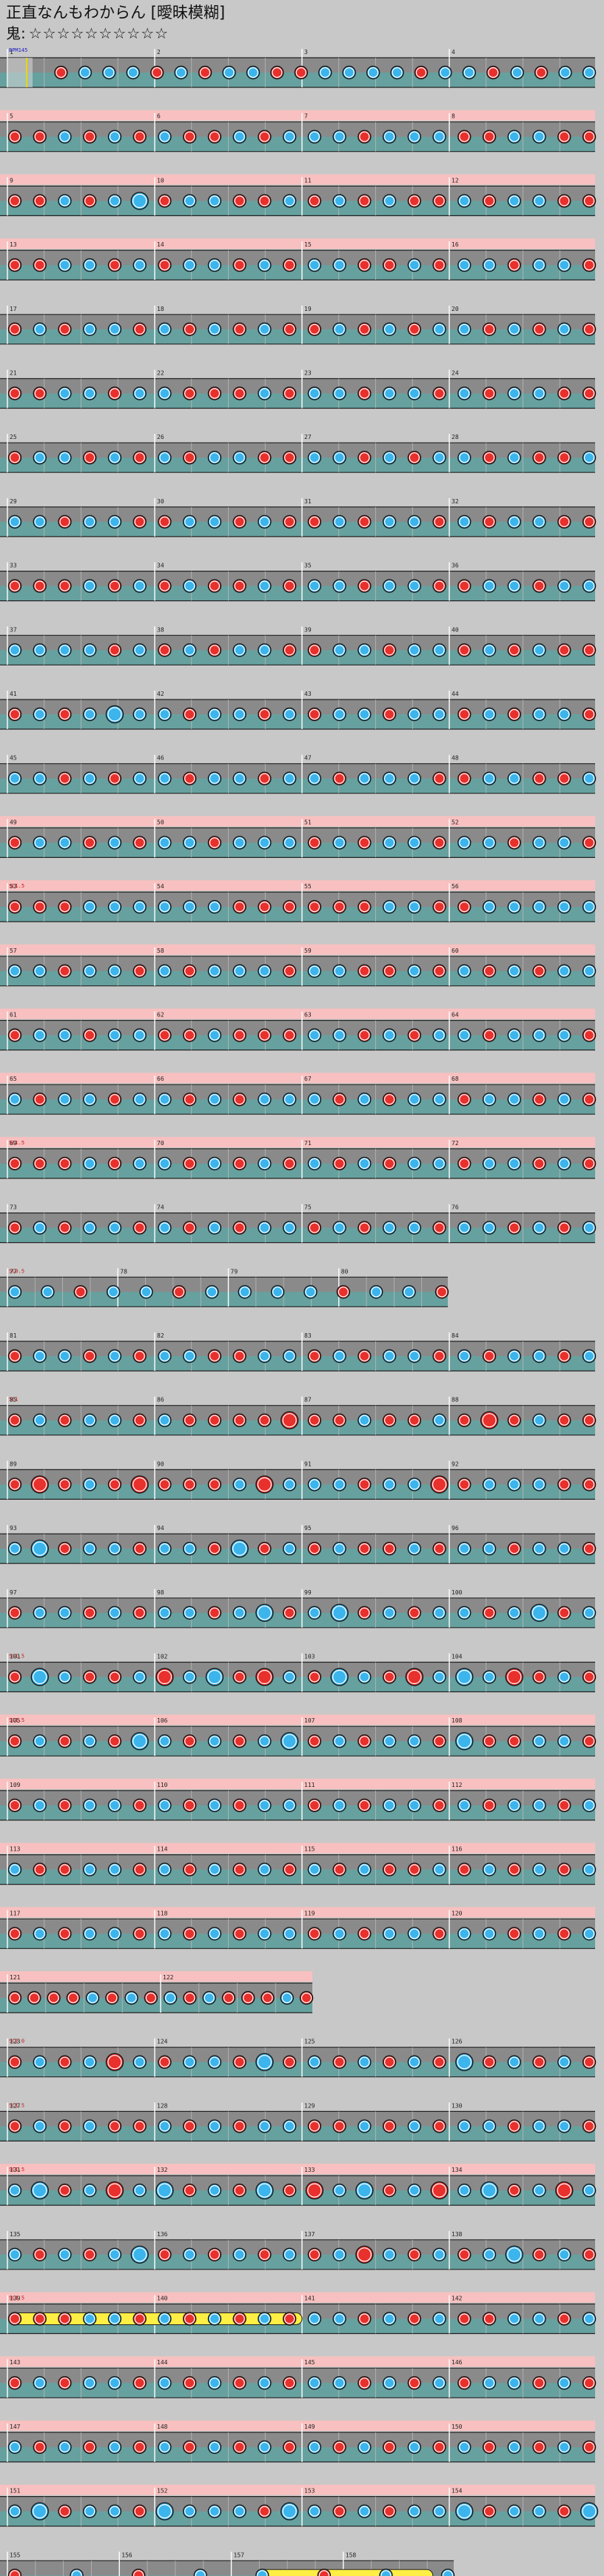  What do you see at coordinates (352, 2555) in the screenshot?
I see `measure-number: 158` at bounding box center [352, 2555].